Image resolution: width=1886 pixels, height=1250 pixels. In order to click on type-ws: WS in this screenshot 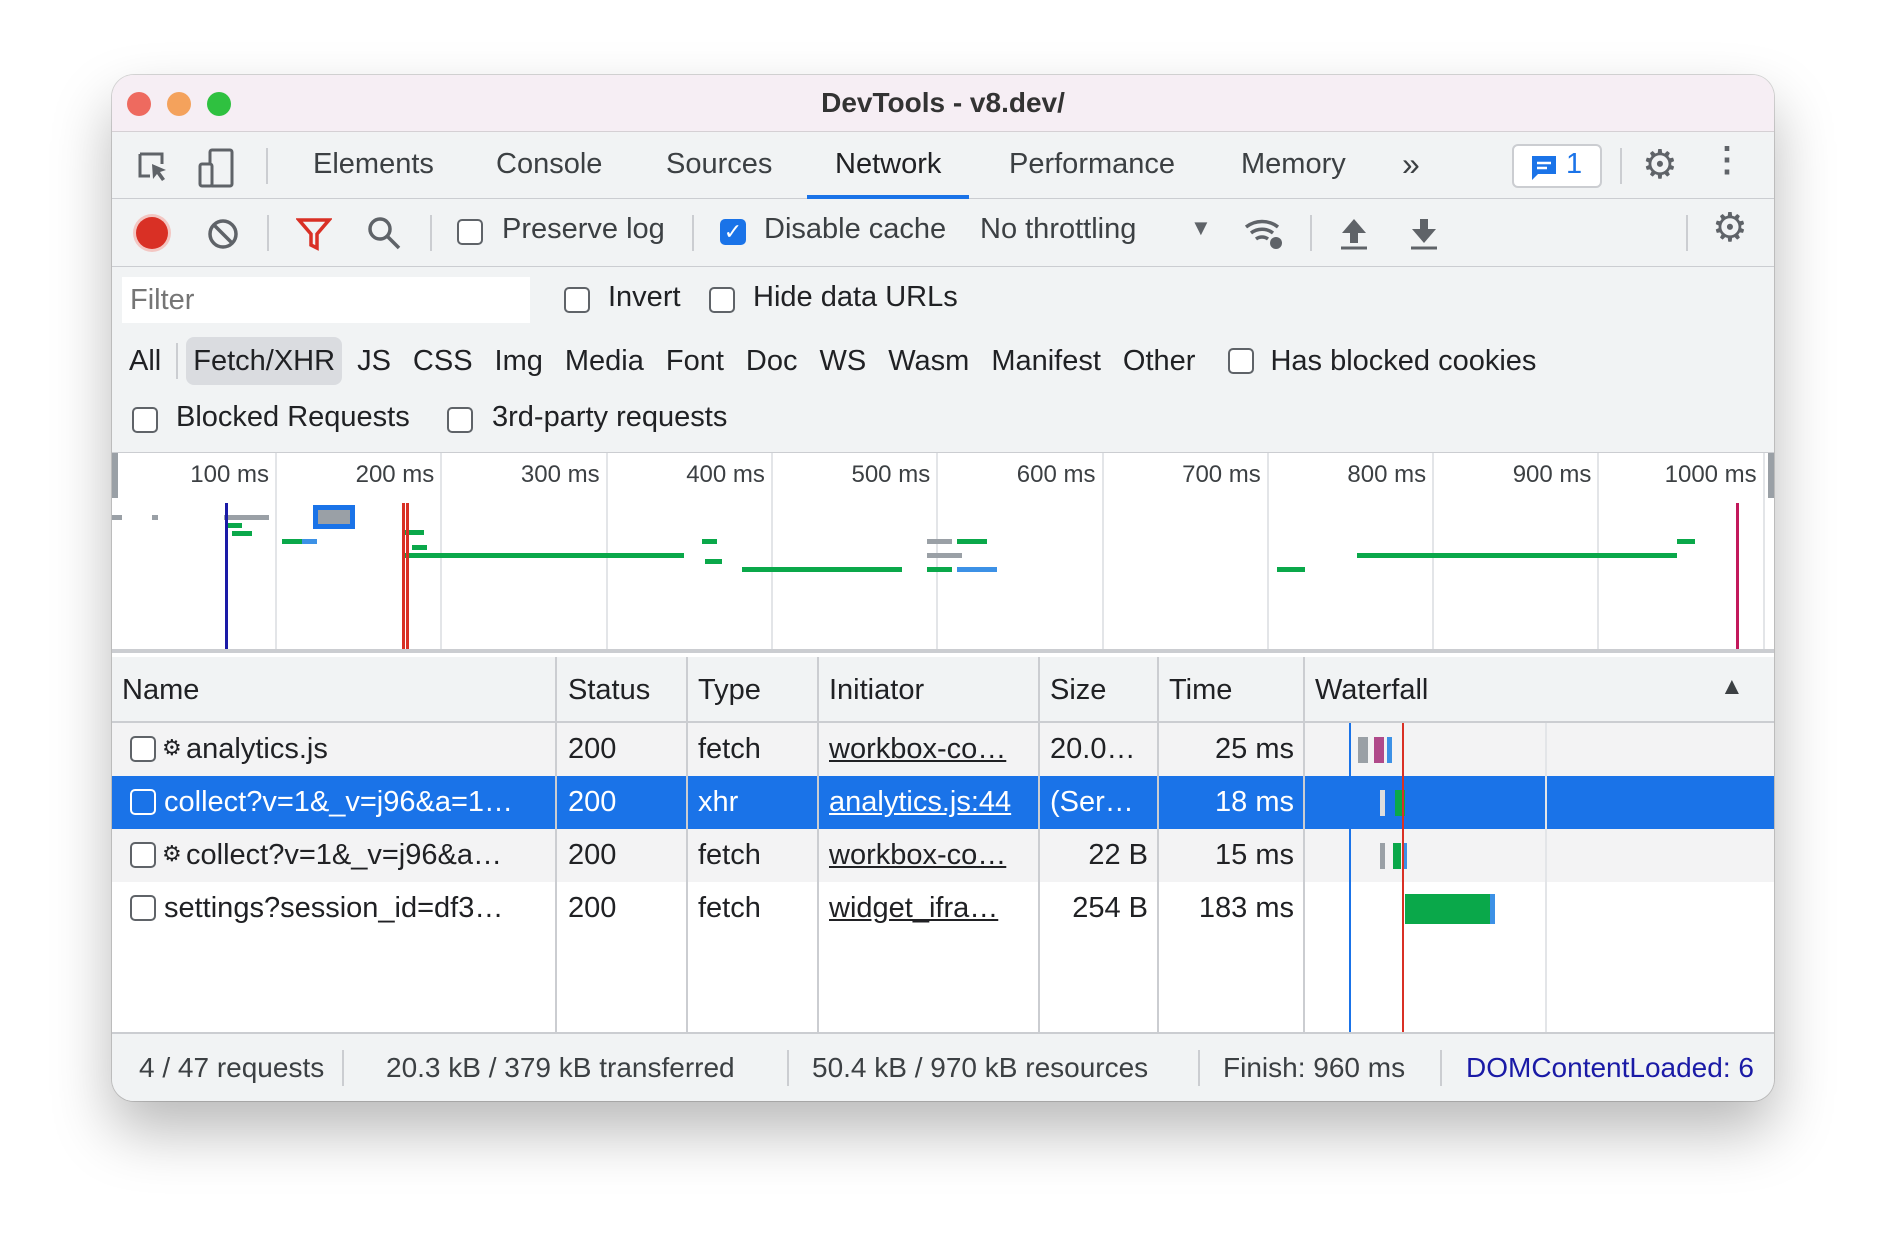, I will do `click(843, 361)`.